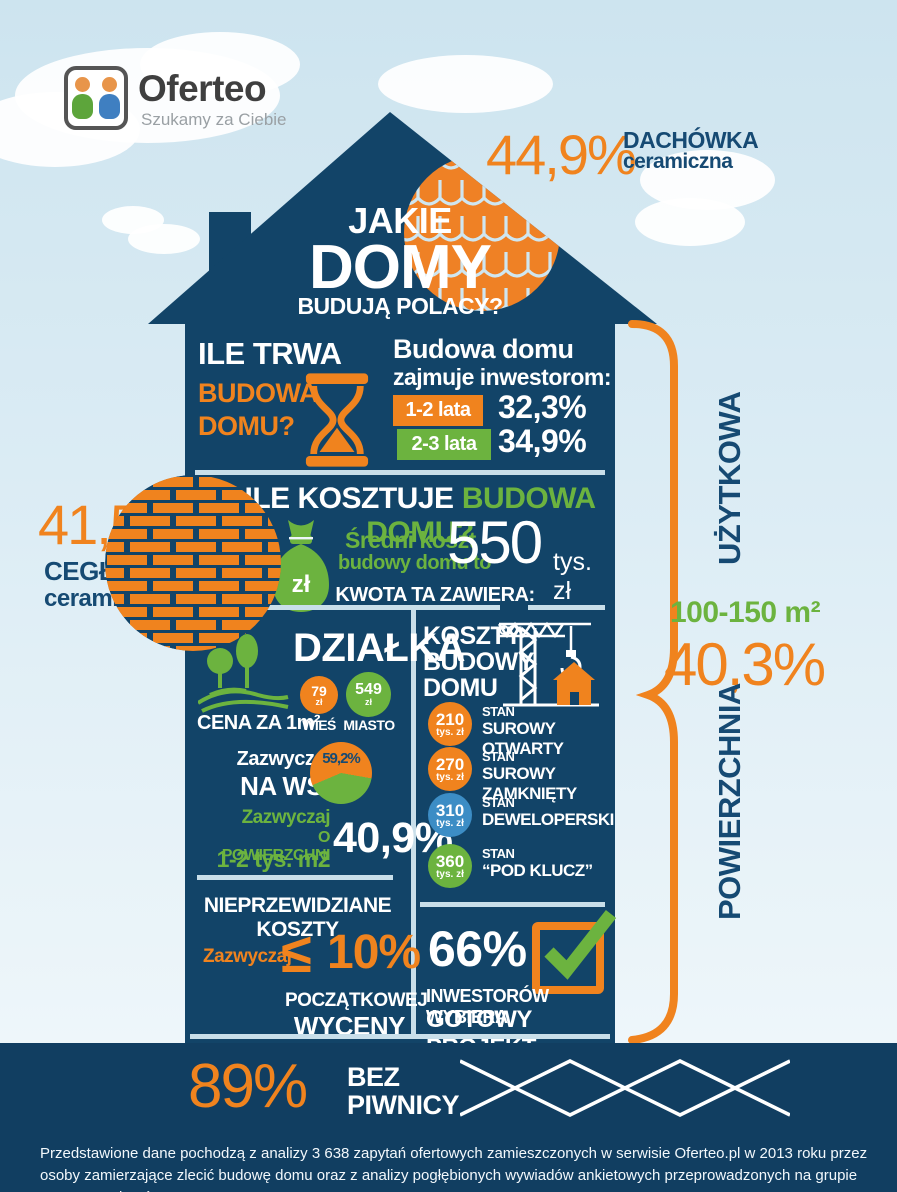 The height and width of the screenshot is (1192, 897). What do you see at coordinates (341, 773) in the screenshot?
I see `village-pie-chart` at bounding box center [341, 773].